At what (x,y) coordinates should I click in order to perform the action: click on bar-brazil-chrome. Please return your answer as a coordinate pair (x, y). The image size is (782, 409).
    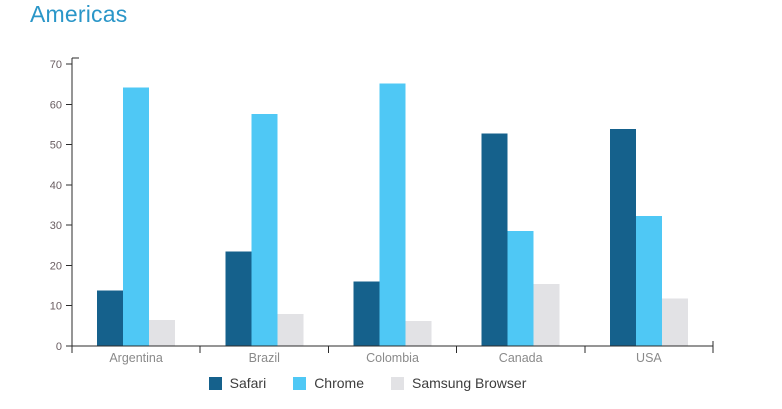
    Looking at the image, I should click on (264, 230).